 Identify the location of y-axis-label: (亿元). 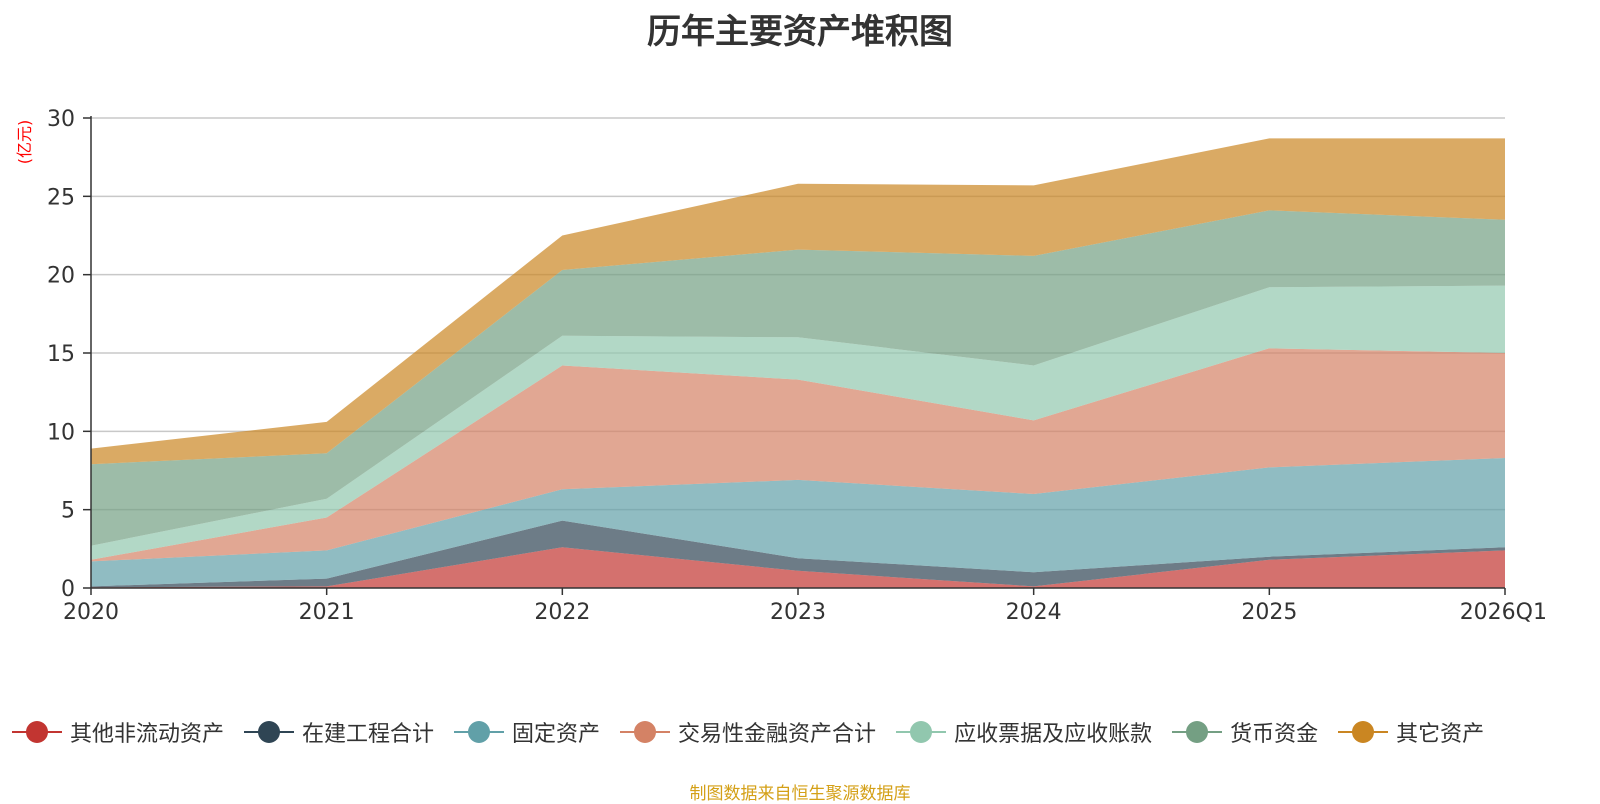
(24, 142).